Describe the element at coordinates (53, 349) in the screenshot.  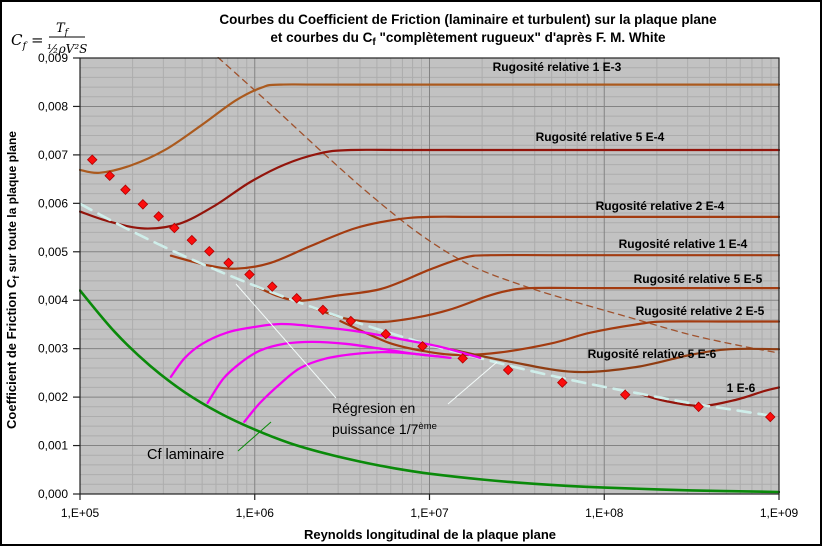
I see `y-tick-label: 0,003` at that location.